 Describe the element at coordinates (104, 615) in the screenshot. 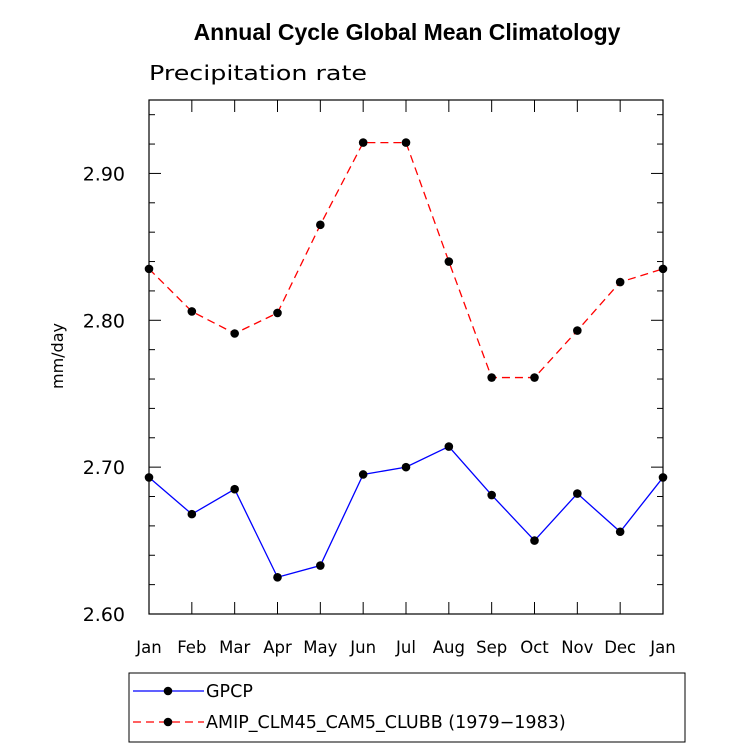

I see `y-tick-label: 2.60` at that location.